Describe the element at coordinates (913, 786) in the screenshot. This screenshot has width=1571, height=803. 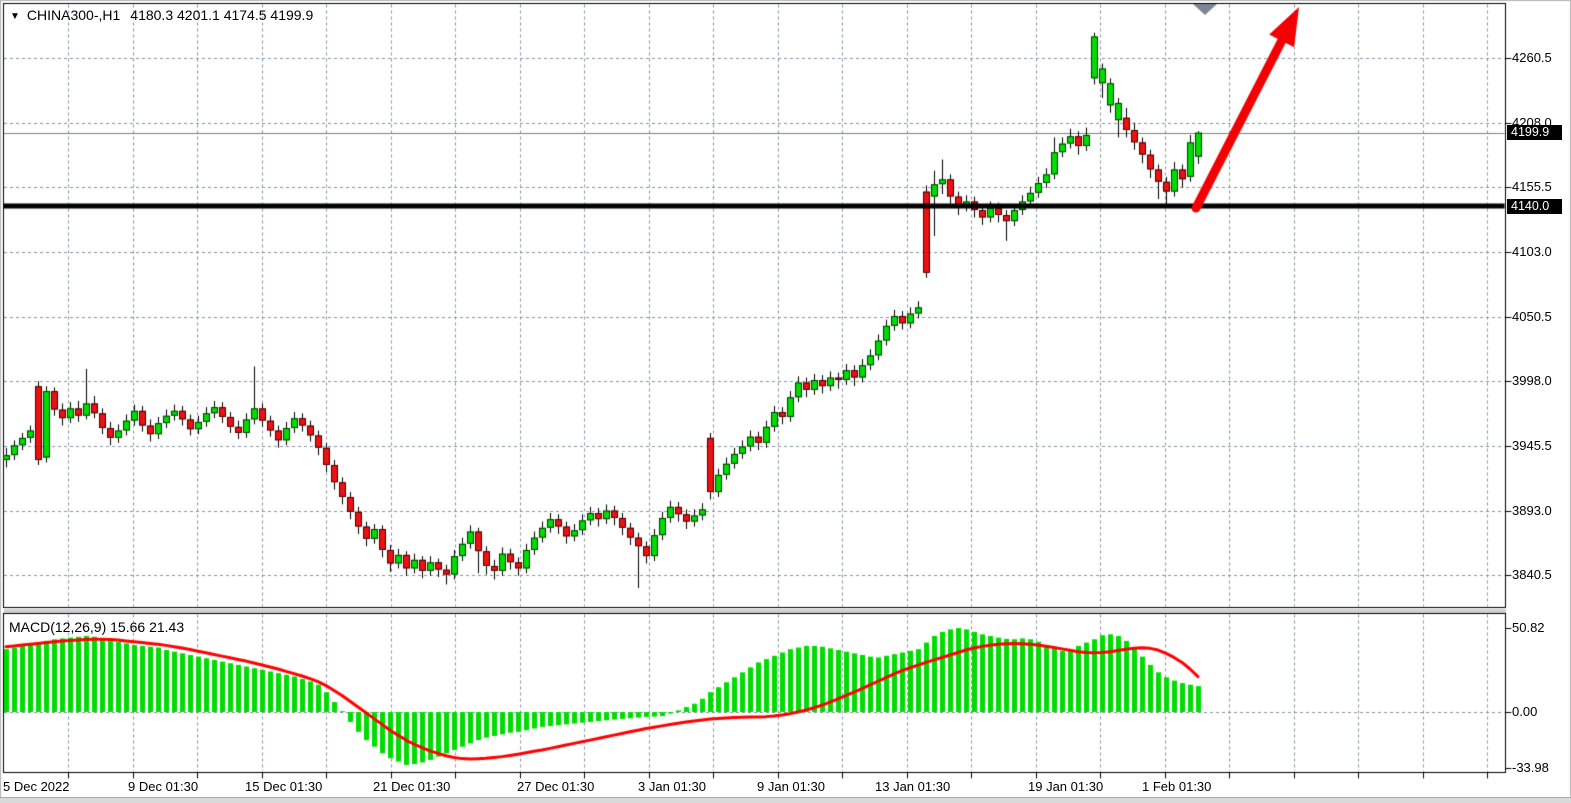
I see `time-axis-label: 13 Jan 01:30` at that location.